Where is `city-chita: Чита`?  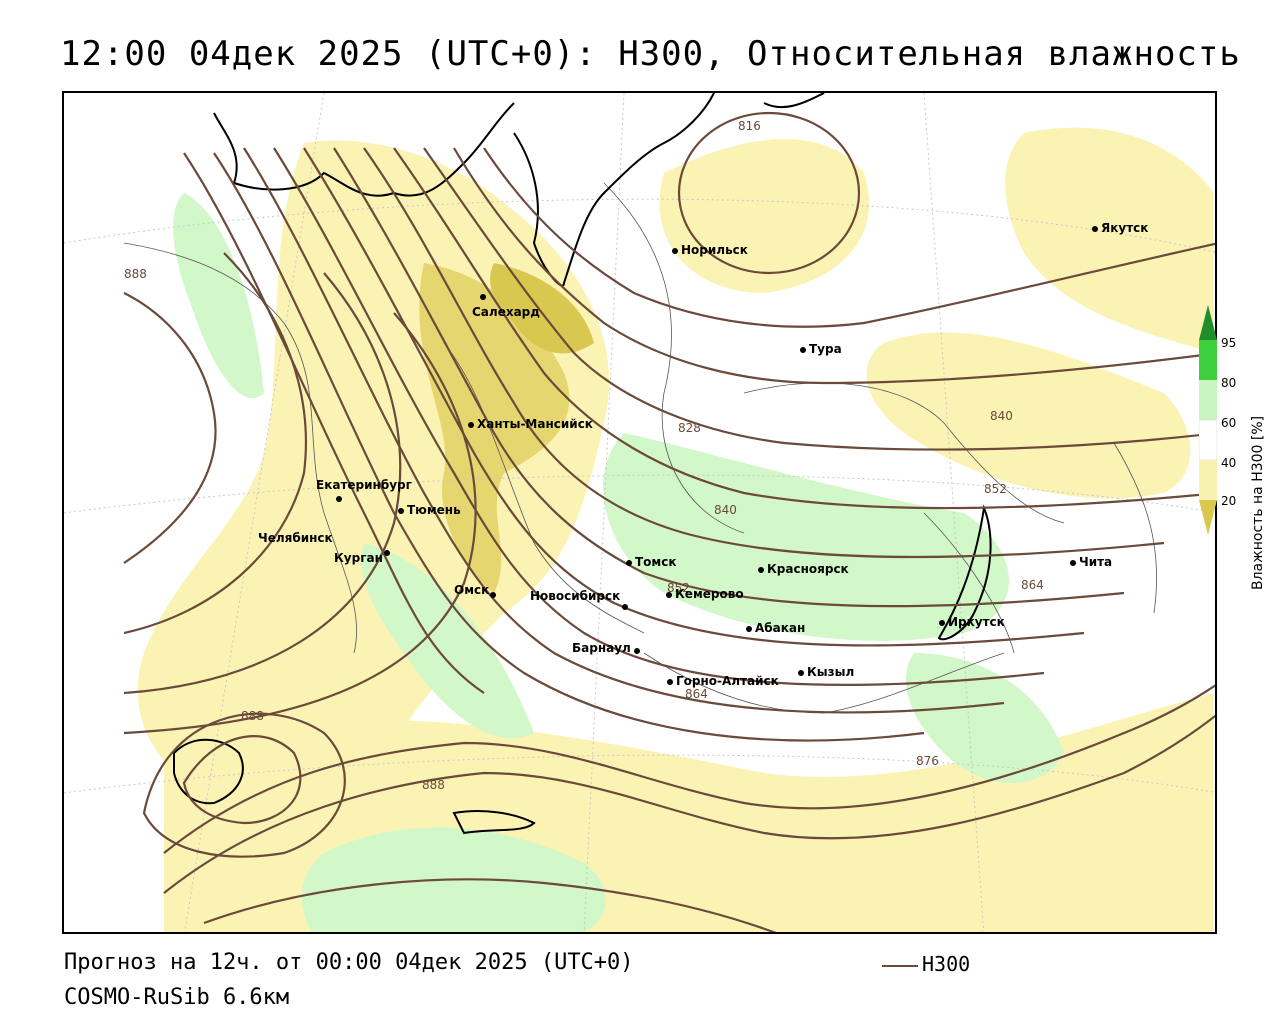 city-chita: Чита is located at coordinates (1091, 562).